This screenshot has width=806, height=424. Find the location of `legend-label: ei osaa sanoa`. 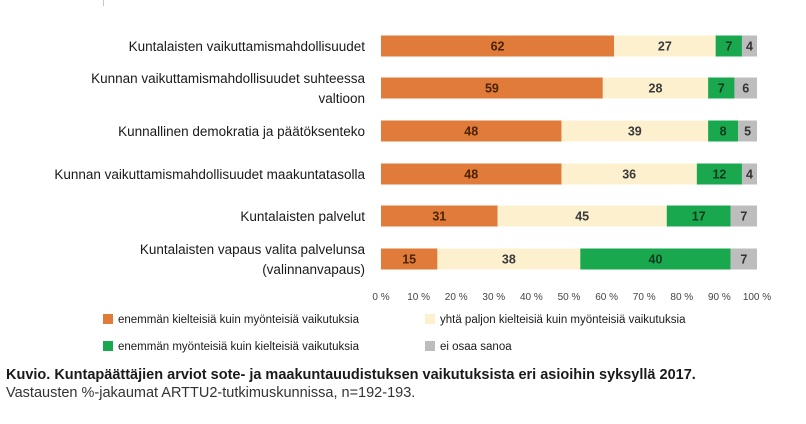

legend-label: ei osaa sanoa is located at coordinates (476, 347).